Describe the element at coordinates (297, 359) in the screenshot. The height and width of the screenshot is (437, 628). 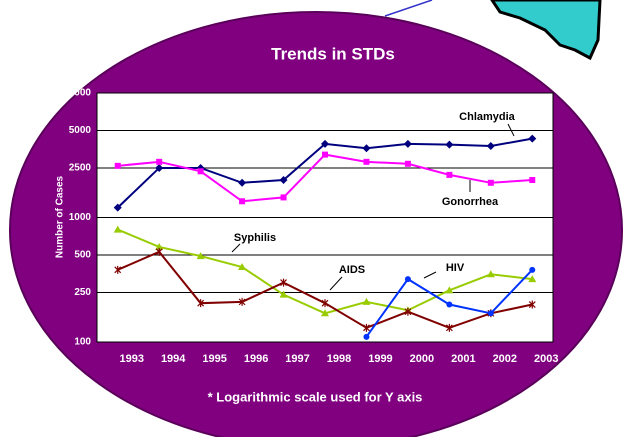
I see `x-tick-label: 1997` at that location.